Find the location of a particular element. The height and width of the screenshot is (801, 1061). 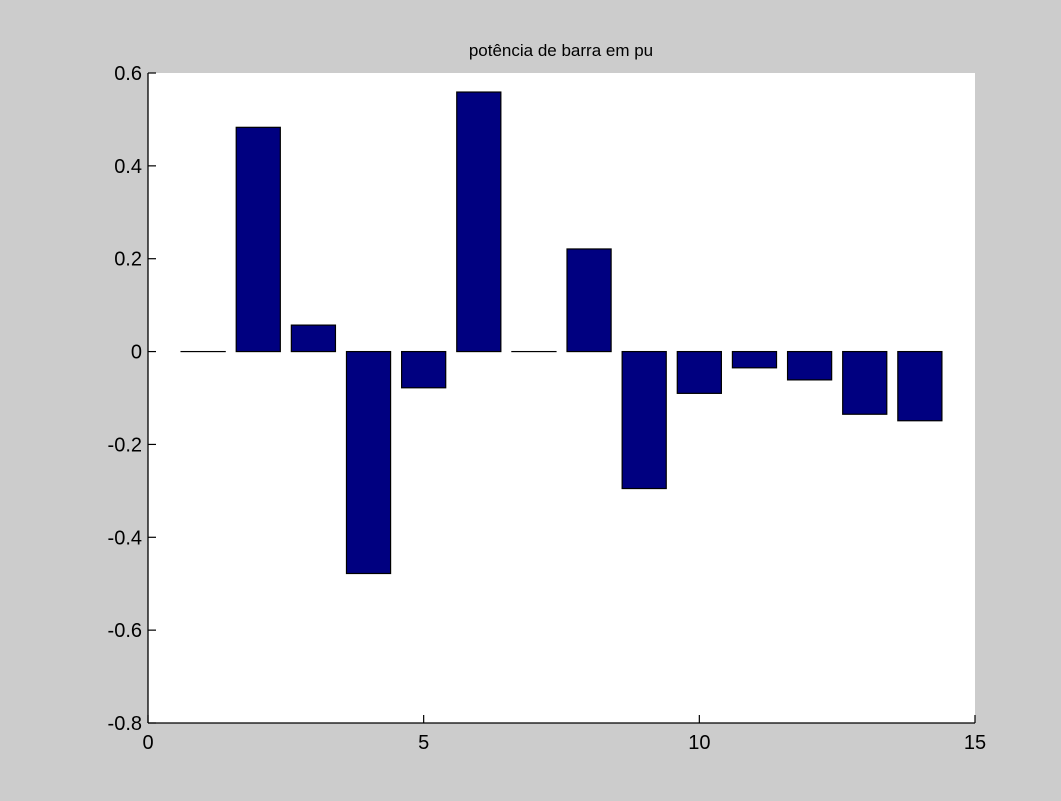

y-tick-label: -0.6 is located at coordinates (125, 631).